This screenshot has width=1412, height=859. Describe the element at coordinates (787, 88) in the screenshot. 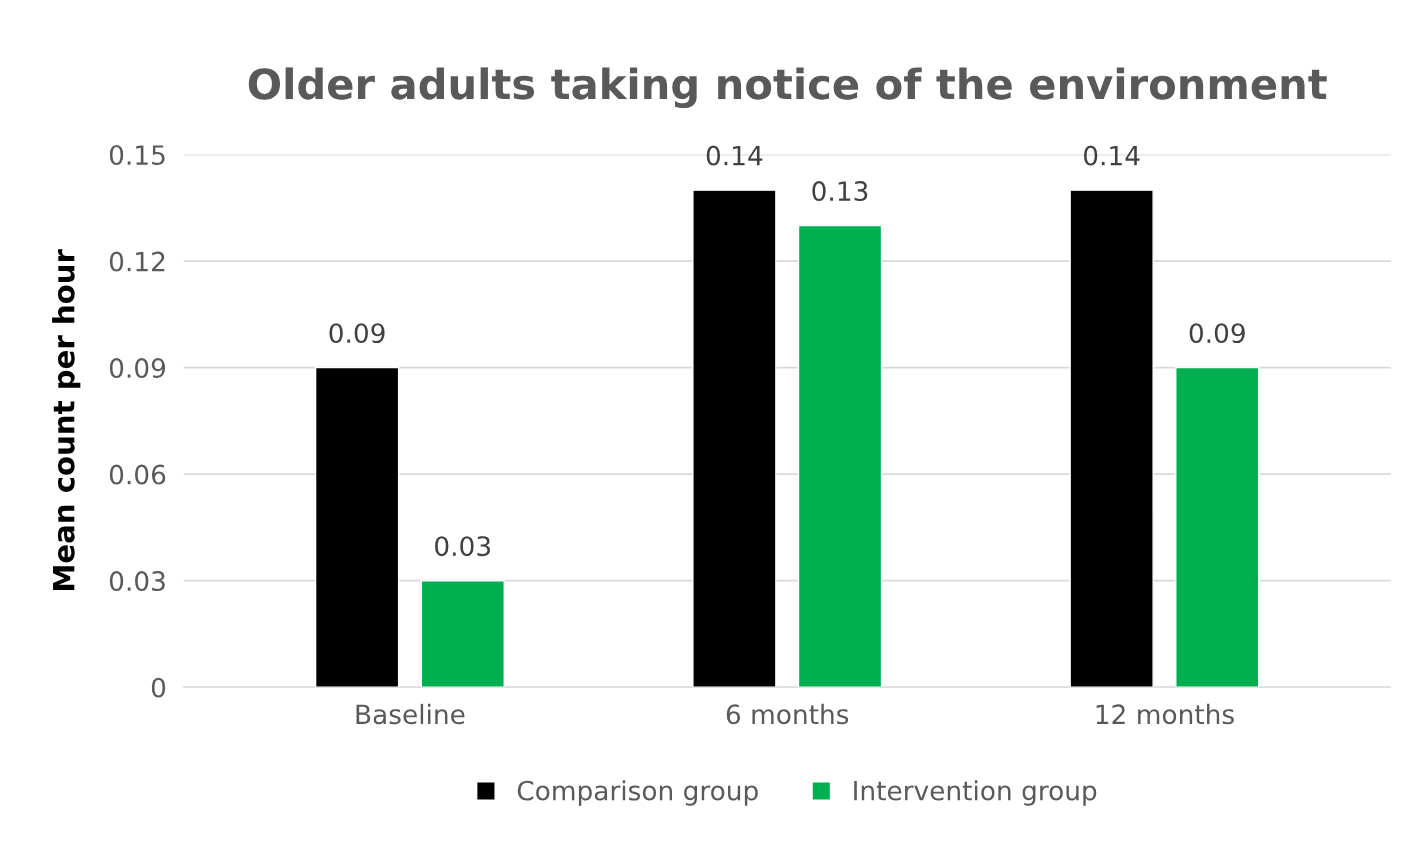

I see `chart-title: Older adults taking notice of the environment` at that location.